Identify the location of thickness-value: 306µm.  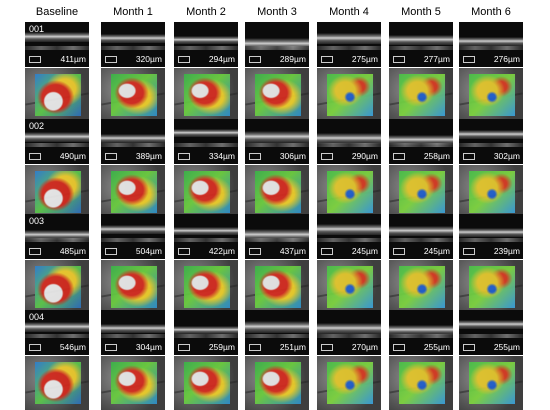
(292, 156).